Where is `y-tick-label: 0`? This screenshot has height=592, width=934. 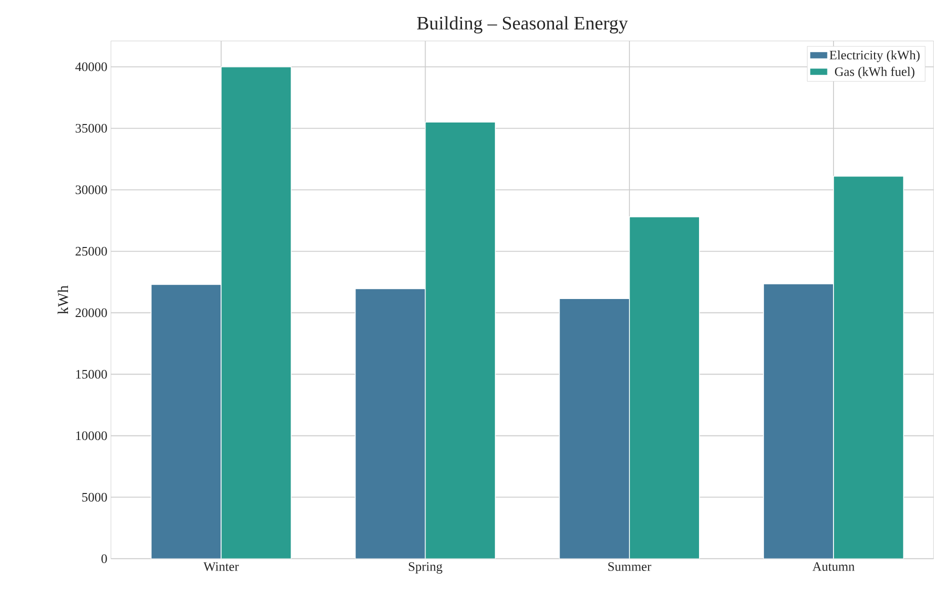
y-tick-label: 0 is located at coordinates (104, 559).